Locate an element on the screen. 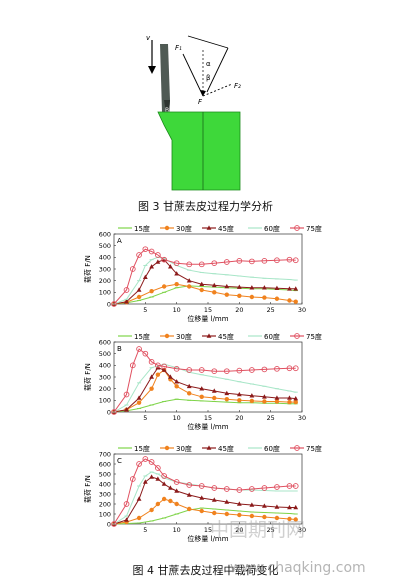 The image size is (411, 585). force-line-right is located at coordinates (217, 70).